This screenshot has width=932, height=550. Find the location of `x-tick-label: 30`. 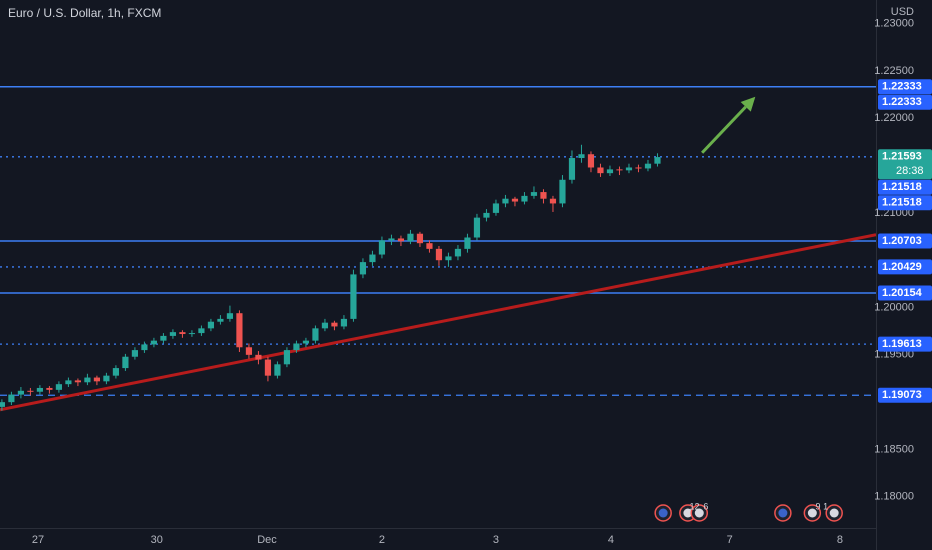

x-tick-label: 30 is located at coordinates (157, 540).